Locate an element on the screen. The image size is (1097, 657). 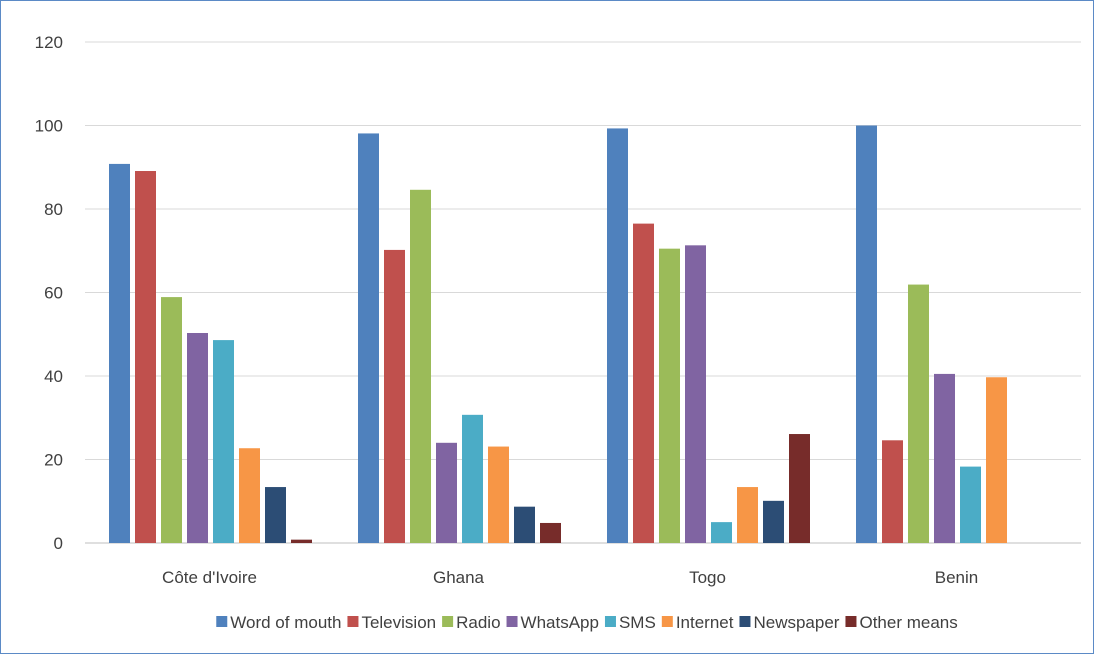
legend-item: Newspaper is located at coordinates (789, 622).